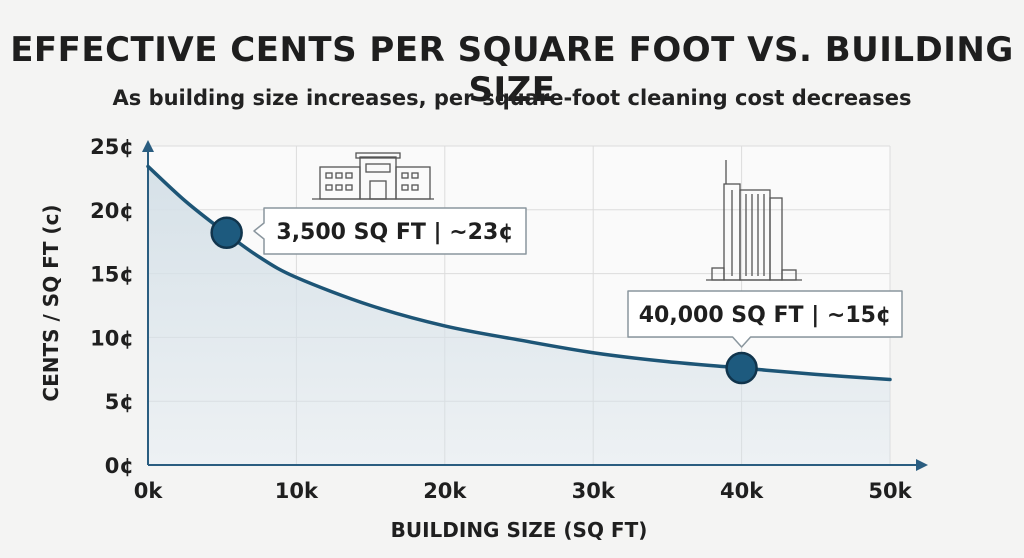  What do you see at coordinates (112, 211) in the screenshot?
I see `y-tick-label: 20¢` at bounding box center [112, 211].